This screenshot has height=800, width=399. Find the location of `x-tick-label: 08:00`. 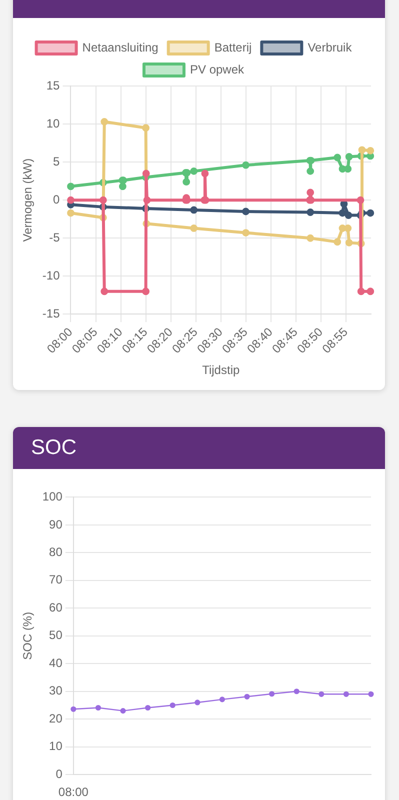

x-tick-label: 08:00 is located at coordinates (73, 792).